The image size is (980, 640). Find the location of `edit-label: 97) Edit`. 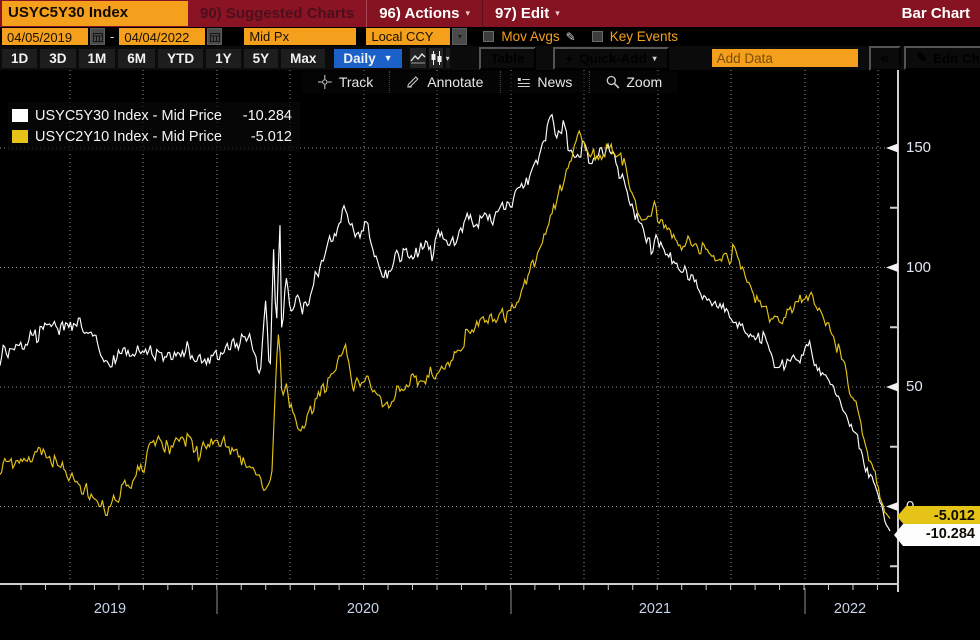

edit-label: 97) Edit is located at coordinates (522, 13).